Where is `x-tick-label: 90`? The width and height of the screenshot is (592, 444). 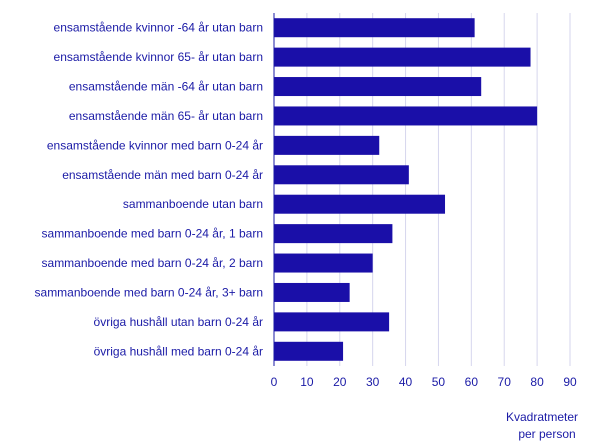
x-tick-label: 90 is located at coordinates (570, 382).